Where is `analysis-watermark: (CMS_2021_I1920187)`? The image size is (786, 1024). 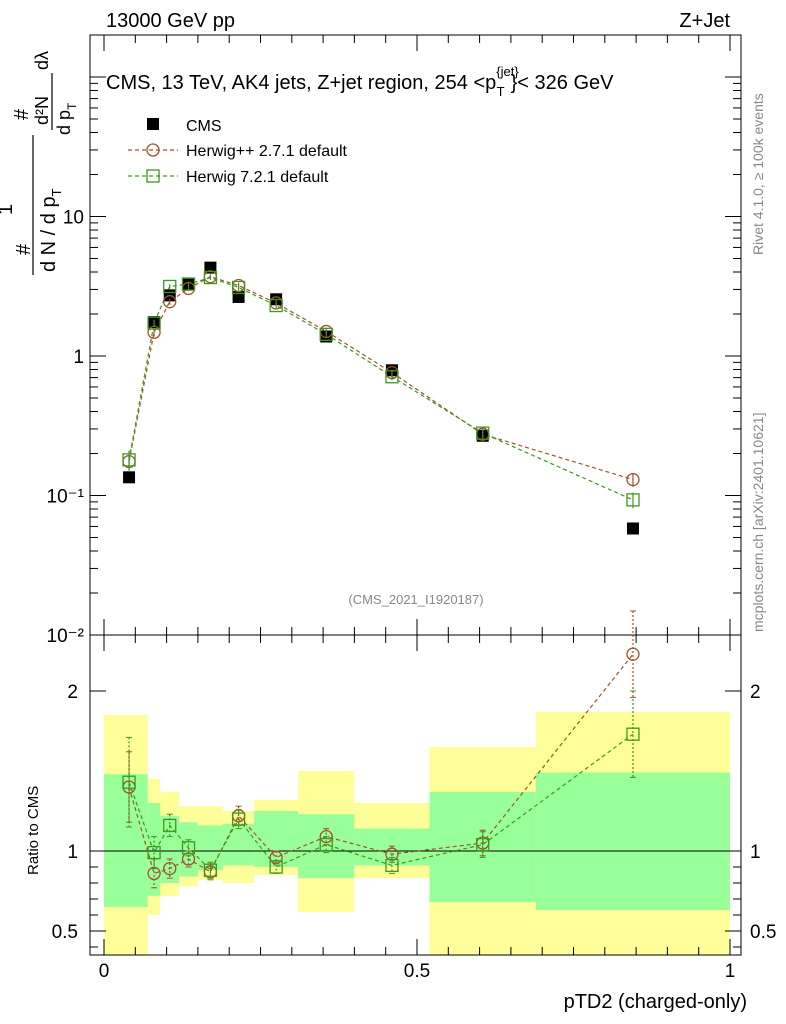
analysis-watermark: (CMS_2021_I1920187) is located at coordinates (415, 599).